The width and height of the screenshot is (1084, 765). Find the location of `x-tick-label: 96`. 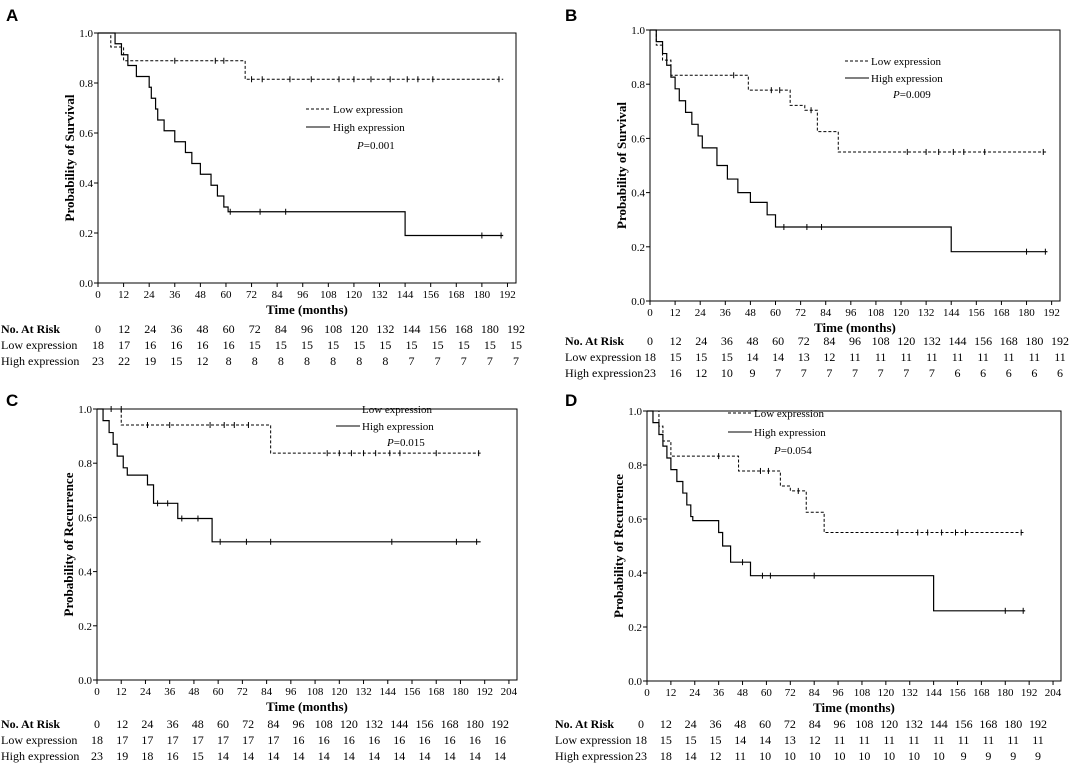

x-tick-label: 96 is located at coordinates (291, 692).